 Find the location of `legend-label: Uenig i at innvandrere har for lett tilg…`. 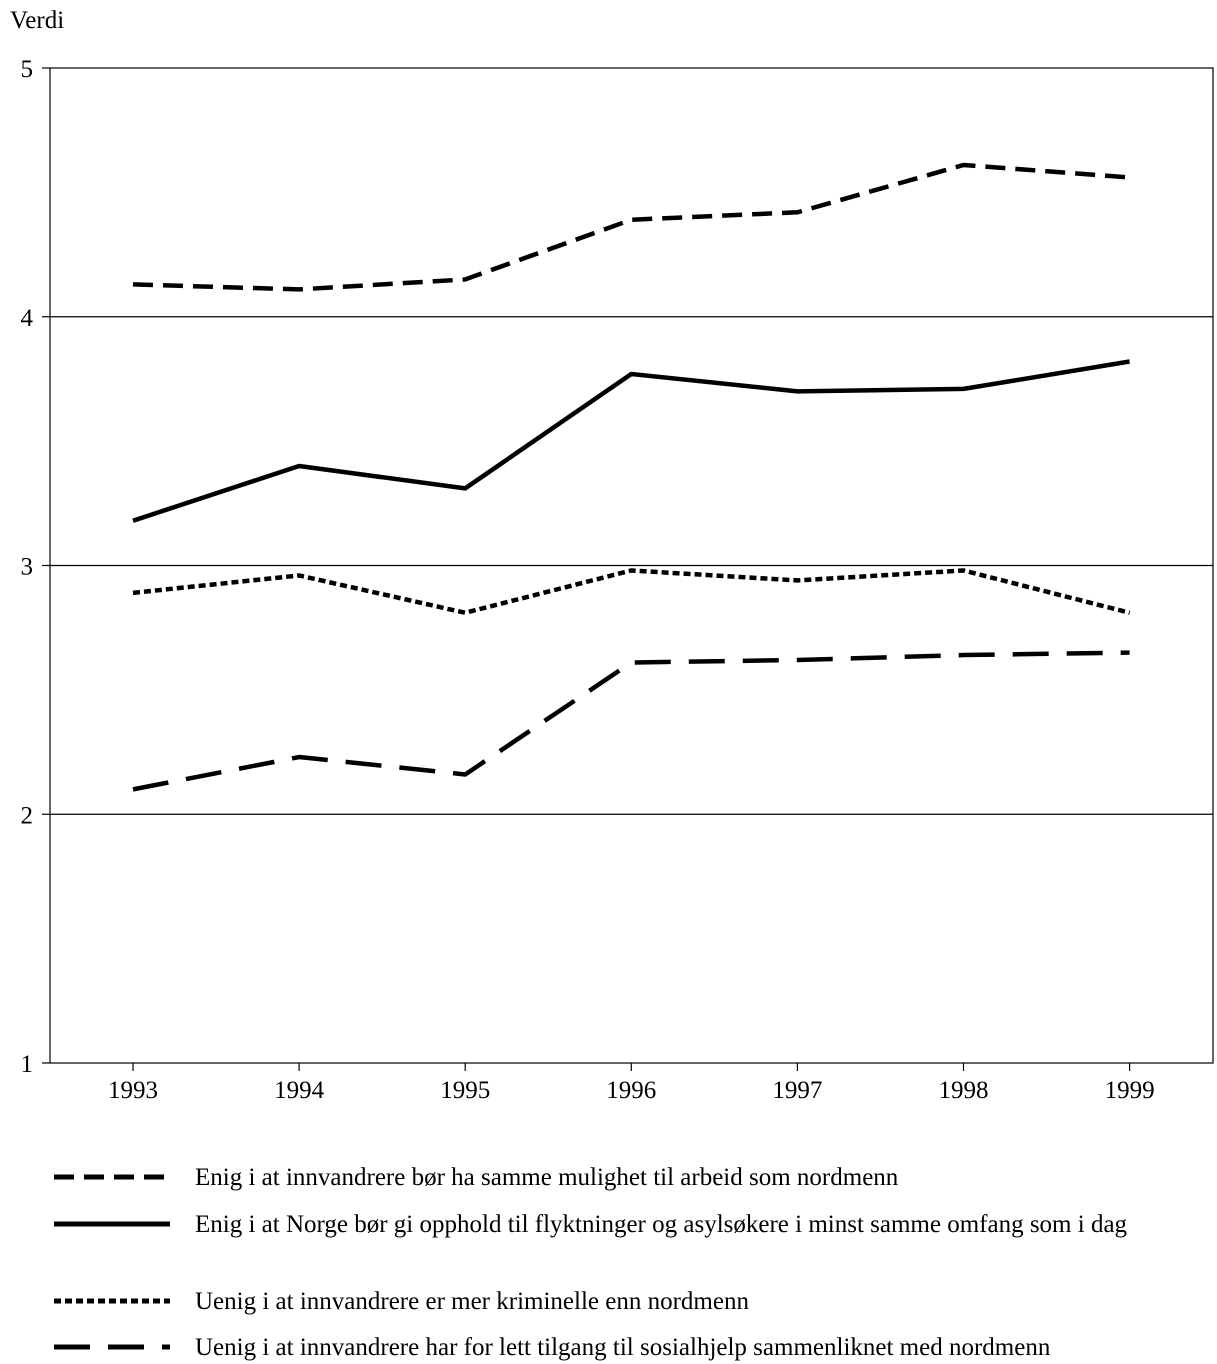

legend-label: Uenig i at innvandrere har for lett tilg… is located at coordinates (623, 1347).